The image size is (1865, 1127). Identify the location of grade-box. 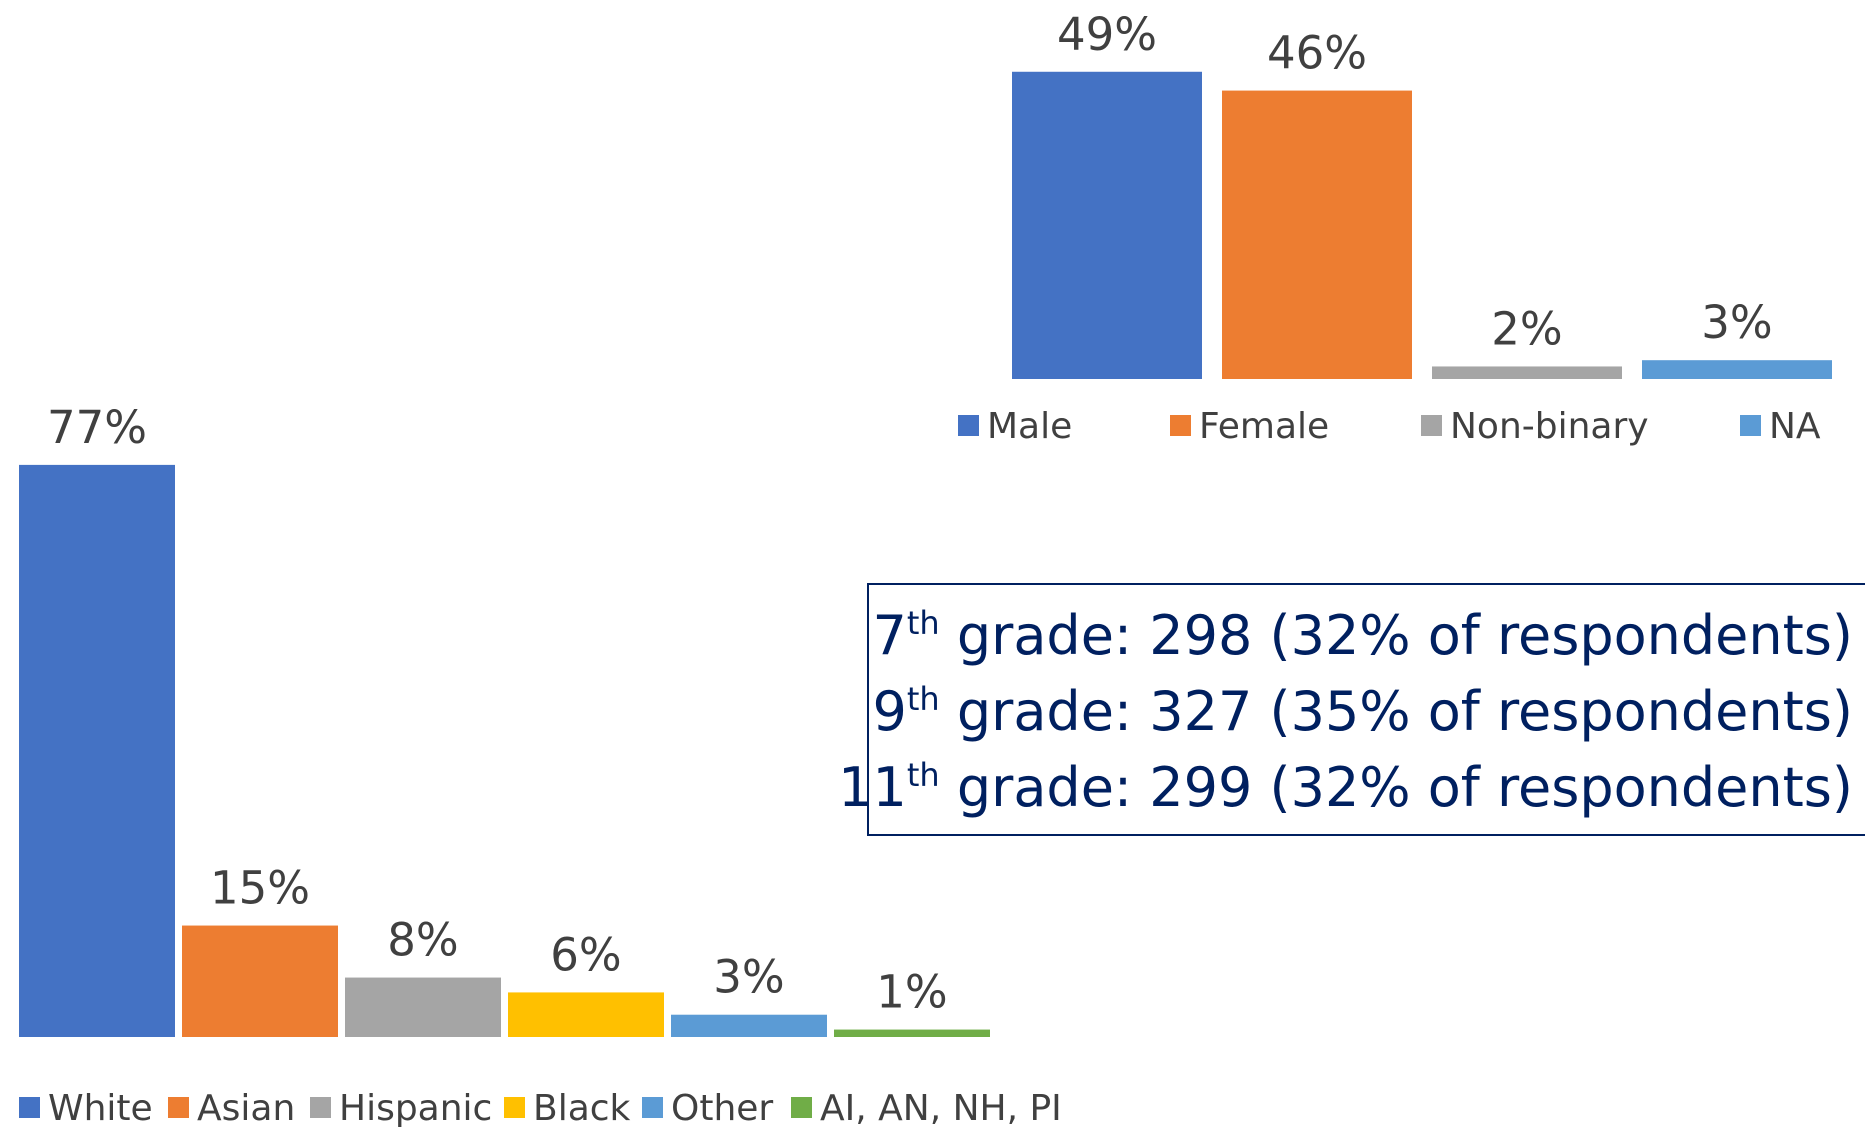
(1366, 709).